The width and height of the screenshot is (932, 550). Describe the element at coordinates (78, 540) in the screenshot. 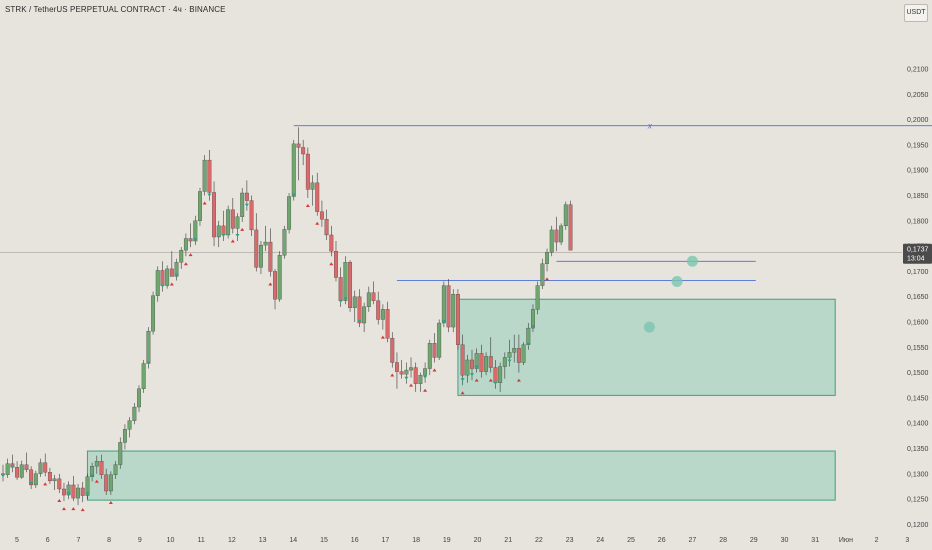

I see `x-tick-label: 7` at that location.